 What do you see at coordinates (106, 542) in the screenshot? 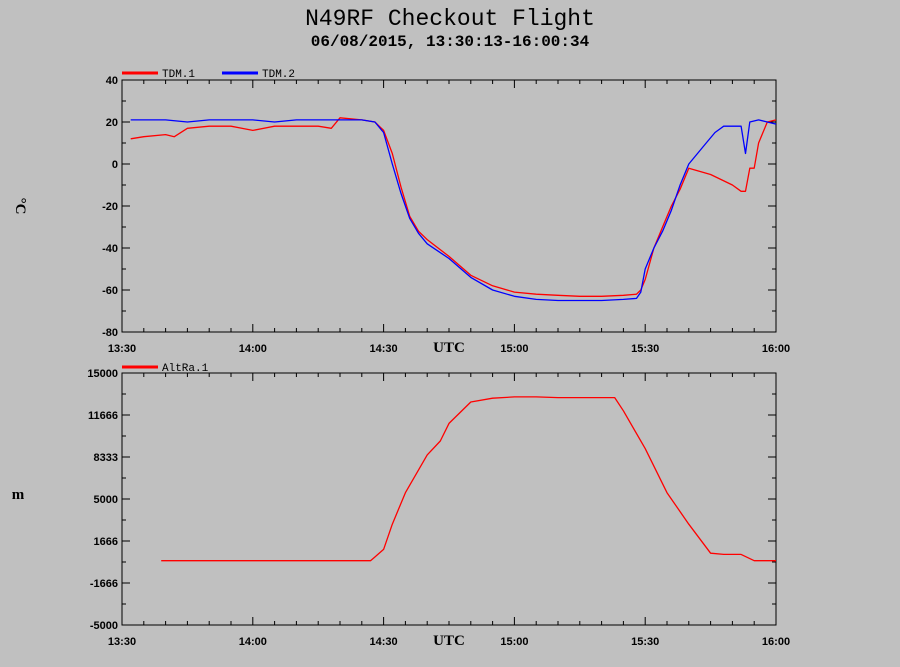
I see `y-tick-label: 1666` at bounding box center [106, 542].